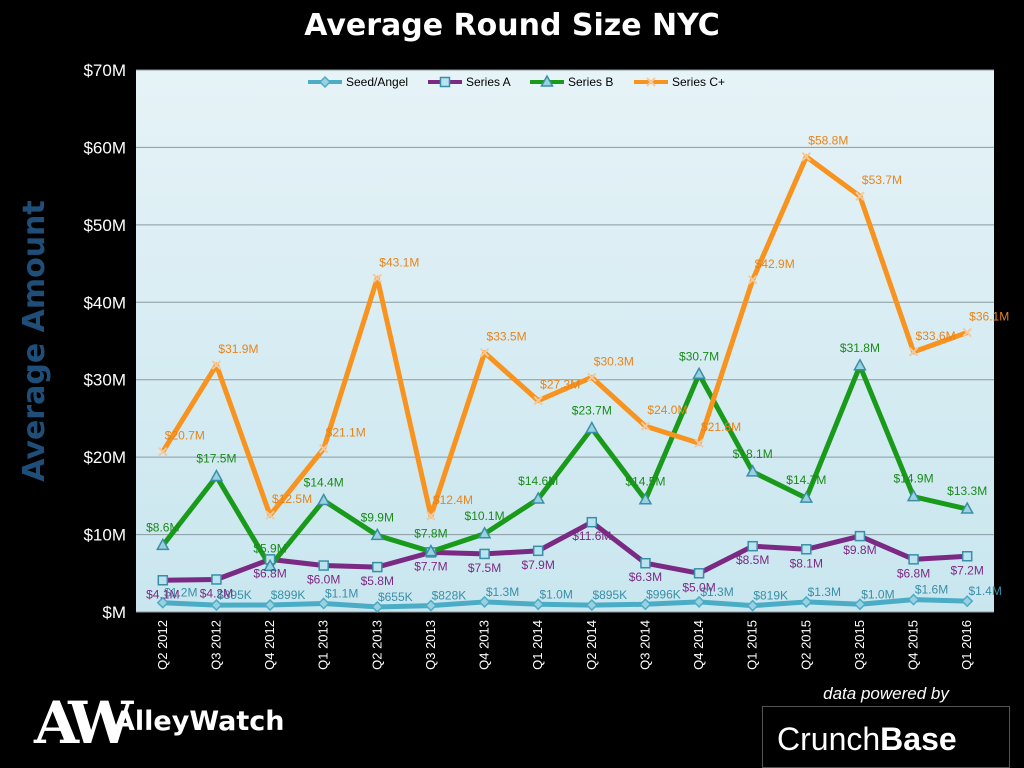  Describe the element at coordinates (966, 645) in the screenshot. I see `x-tick-label: Q1 2016` at that location.